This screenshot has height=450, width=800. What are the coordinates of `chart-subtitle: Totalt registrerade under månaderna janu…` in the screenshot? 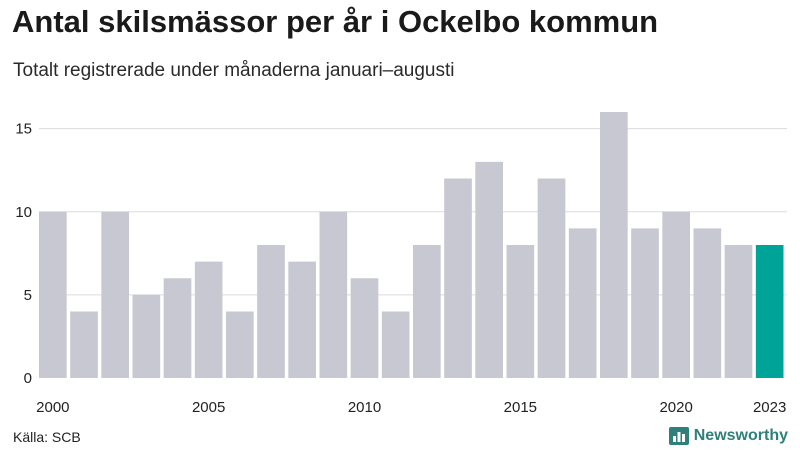 It's located at (234, 70).